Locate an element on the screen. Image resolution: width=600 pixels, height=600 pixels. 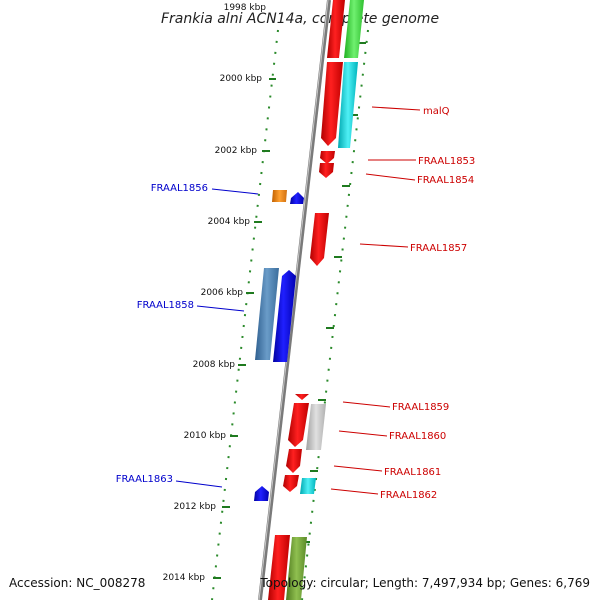
gene-feature-FRAAL1861 is located at coordinates (294, 461).